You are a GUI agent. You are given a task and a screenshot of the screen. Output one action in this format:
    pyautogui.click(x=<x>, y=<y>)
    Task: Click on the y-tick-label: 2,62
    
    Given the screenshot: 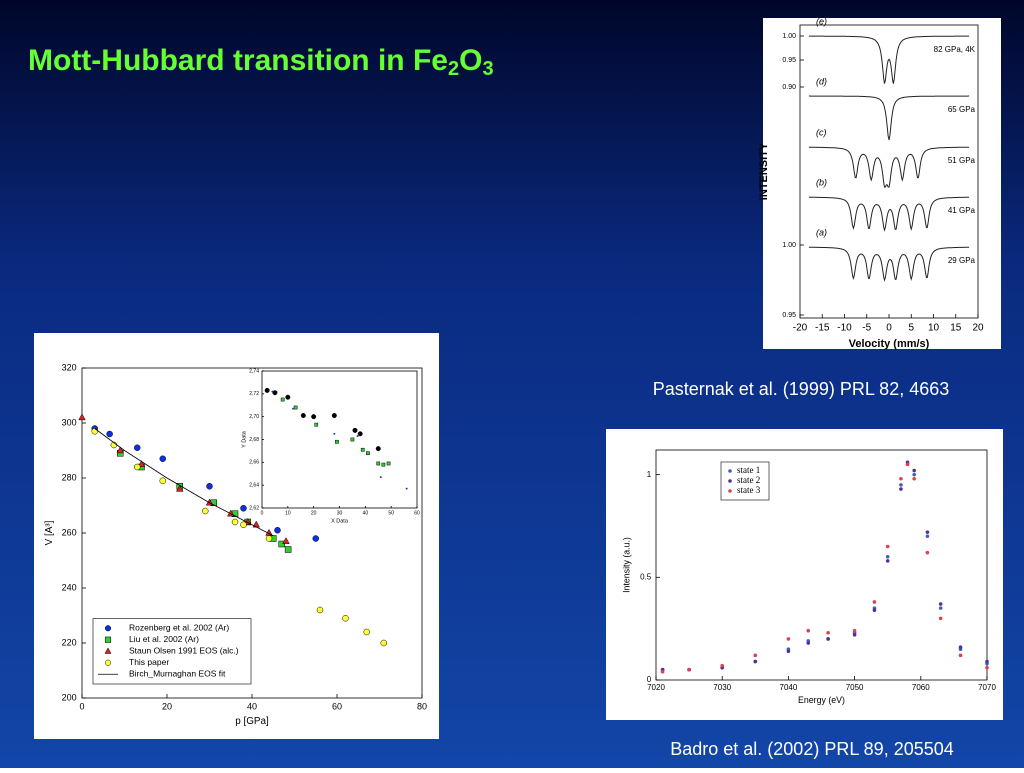 What is the action you would take?
    pyautogui.click(x=254, y=508)
    